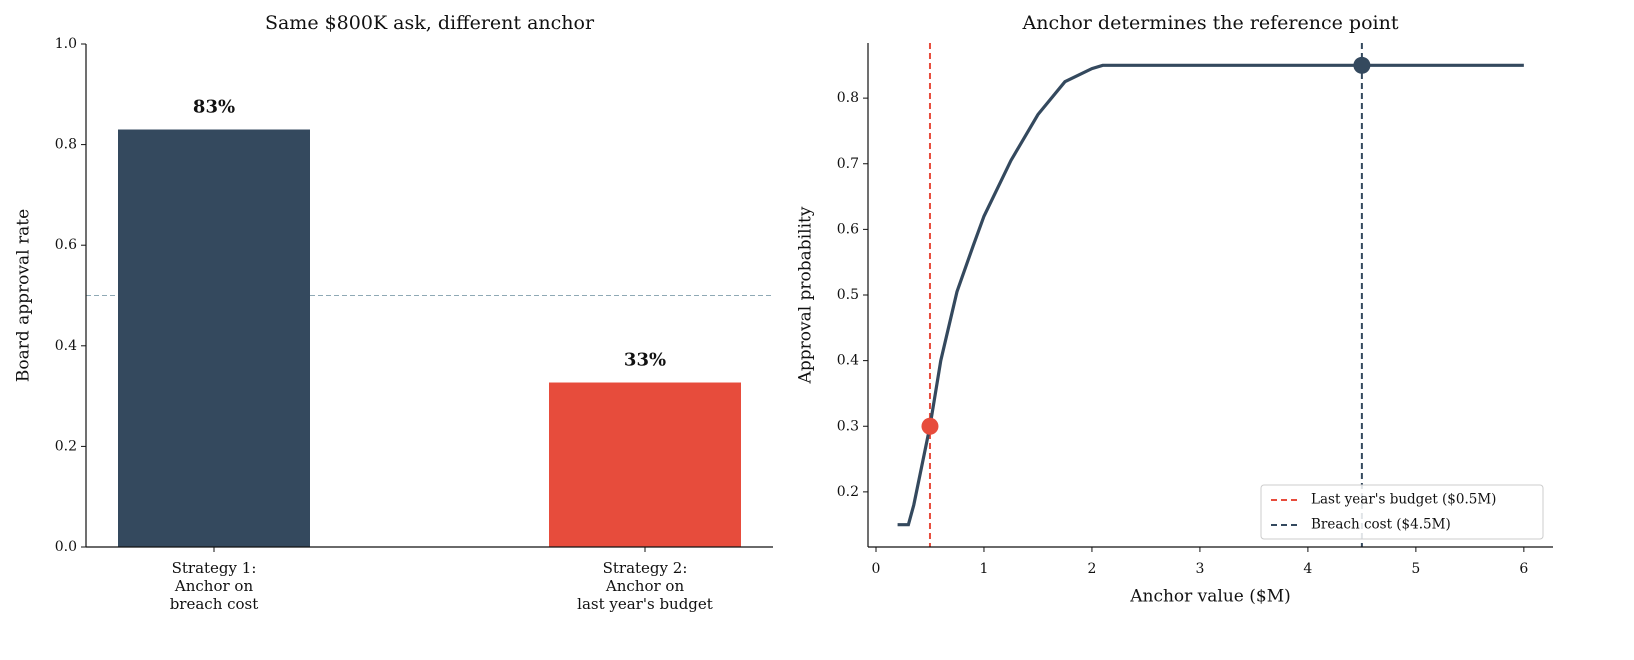  What do you see at coordinates (1210, 23) in the screenshot?
I see `chart-title: Anchor determines the reference point` at bounding box center [1210, 23].